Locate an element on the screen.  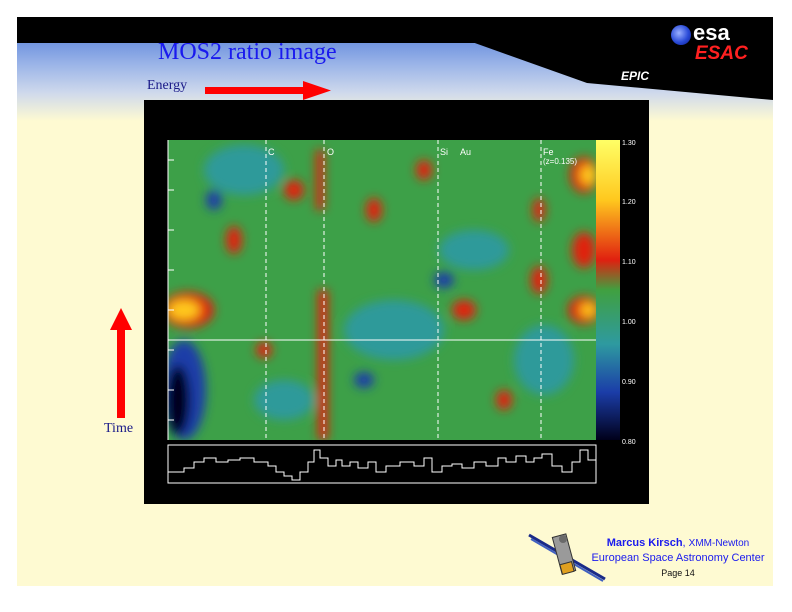
instrument-label: EPIC is located at coordinates (635, 76).